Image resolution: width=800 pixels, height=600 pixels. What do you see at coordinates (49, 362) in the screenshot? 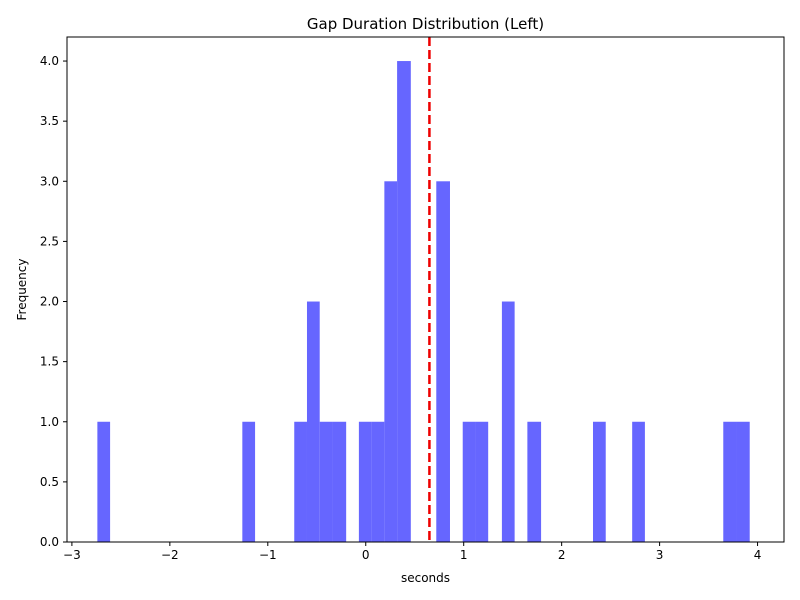
I see `y-tick-label: 1.5` at bounding box center [49, 362].